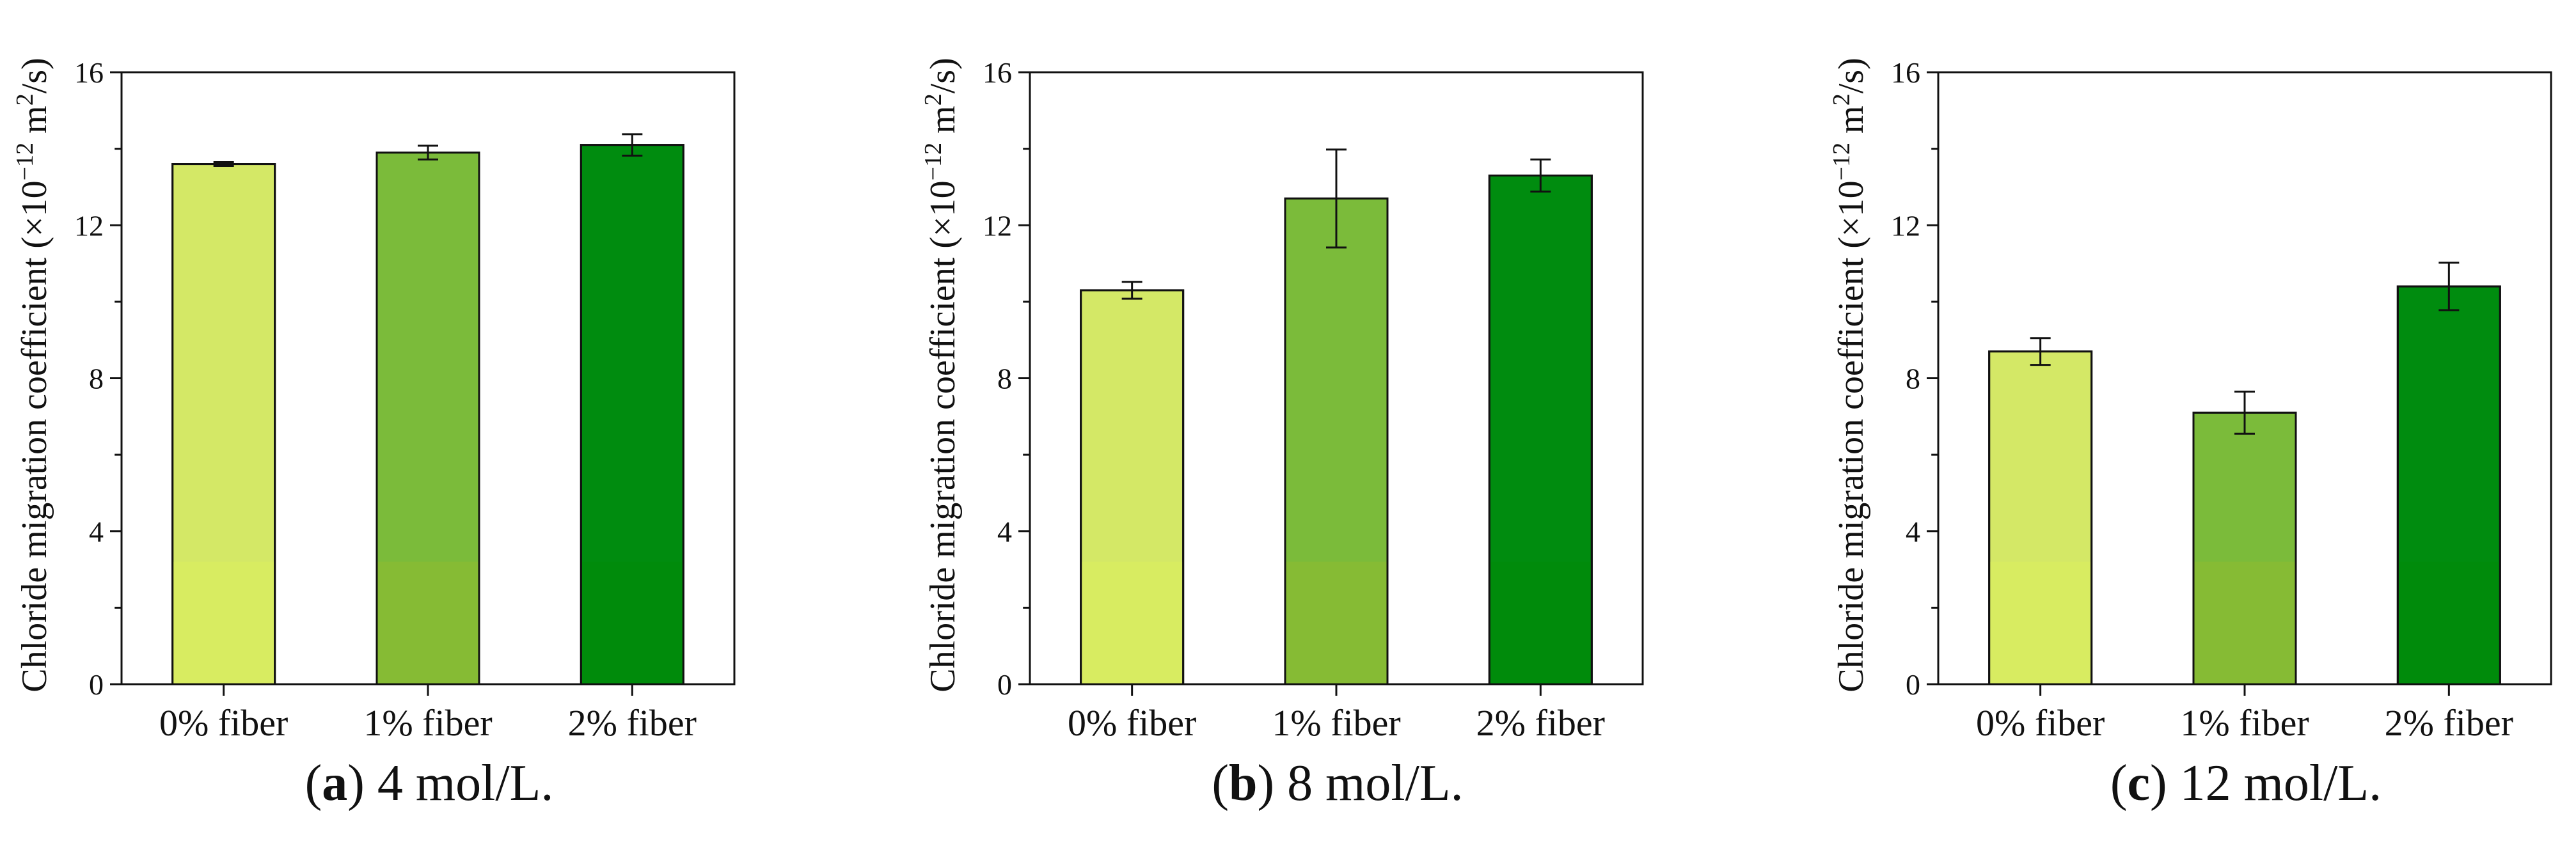 The height and width of the screenshot is (846, 2576). I want to click on caption-a: (a) 4 mol/L., so click(429, 783).